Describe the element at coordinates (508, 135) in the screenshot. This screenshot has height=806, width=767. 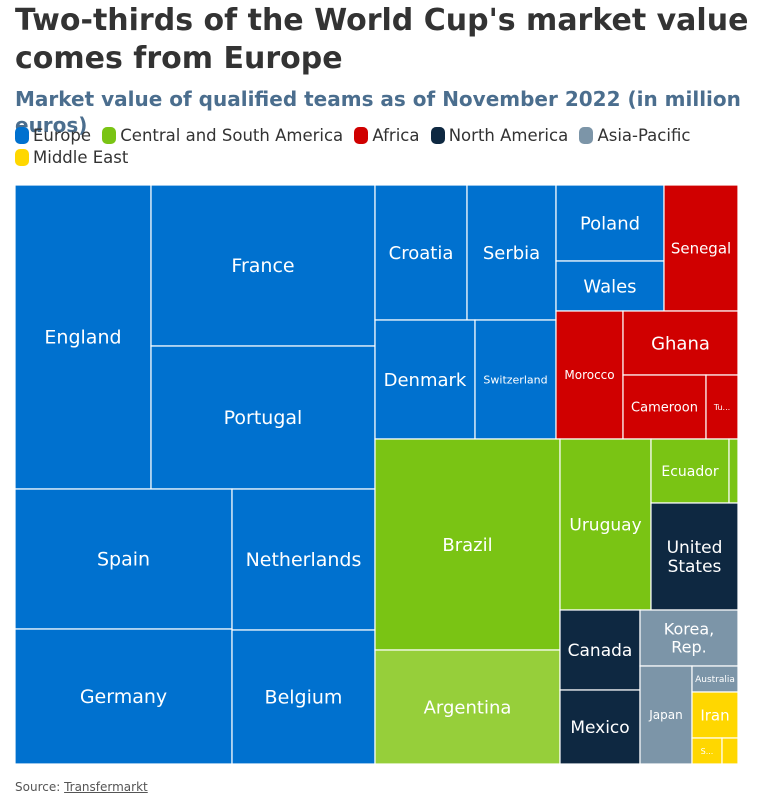
I see `legend-label-north-america: North America` at that location.